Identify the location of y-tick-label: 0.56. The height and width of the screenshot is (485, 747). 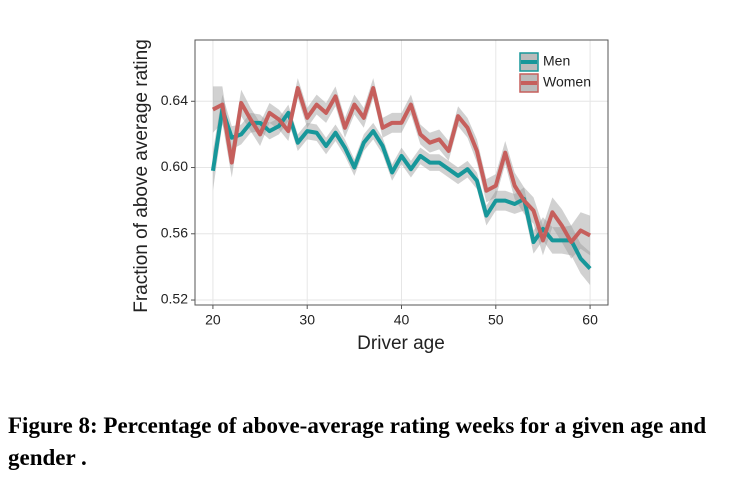
(174, 232).